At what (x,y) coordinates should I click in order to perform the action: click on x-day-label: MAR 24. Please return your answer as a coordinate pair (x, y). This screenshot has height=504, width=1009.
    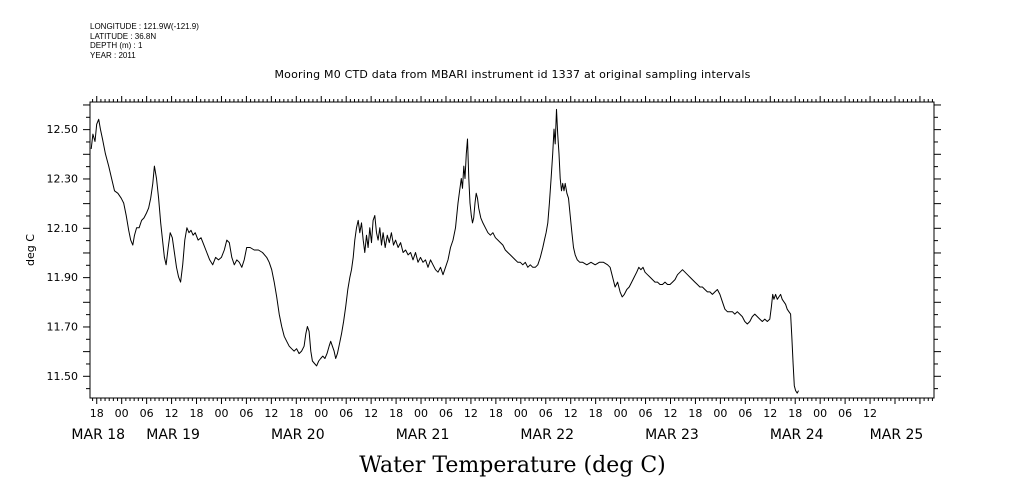
    Looking at the image, I should click on (797, 435).